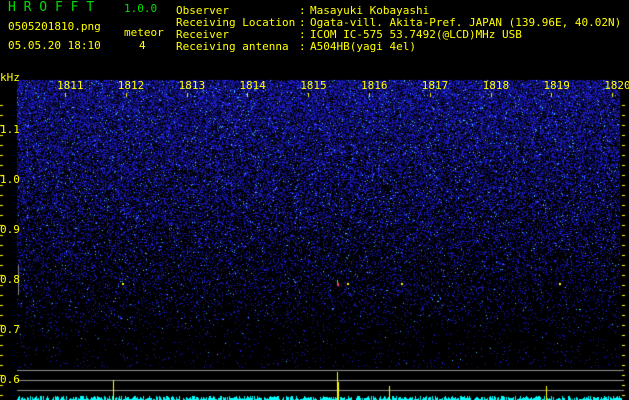 This screenshot has width=629, height=400. I want to click on y-axis-unit: kHz, so click(10, 77).